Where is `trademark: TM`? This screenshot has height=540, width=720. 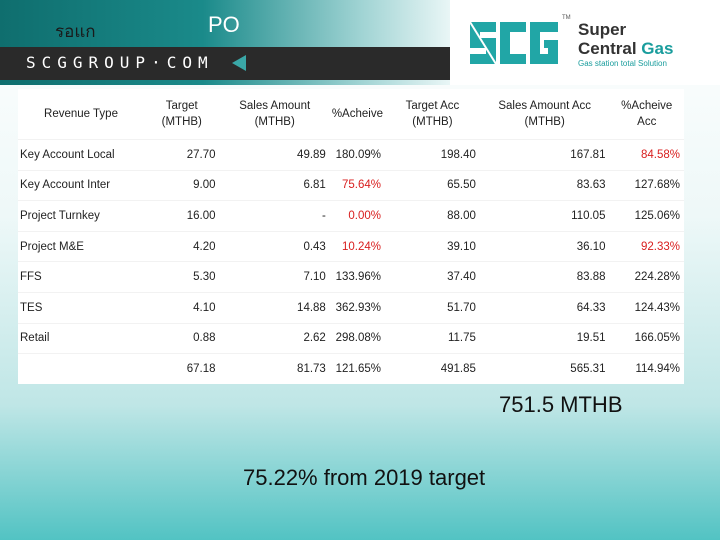
trademark: TM is located at coordinates (566, 18).